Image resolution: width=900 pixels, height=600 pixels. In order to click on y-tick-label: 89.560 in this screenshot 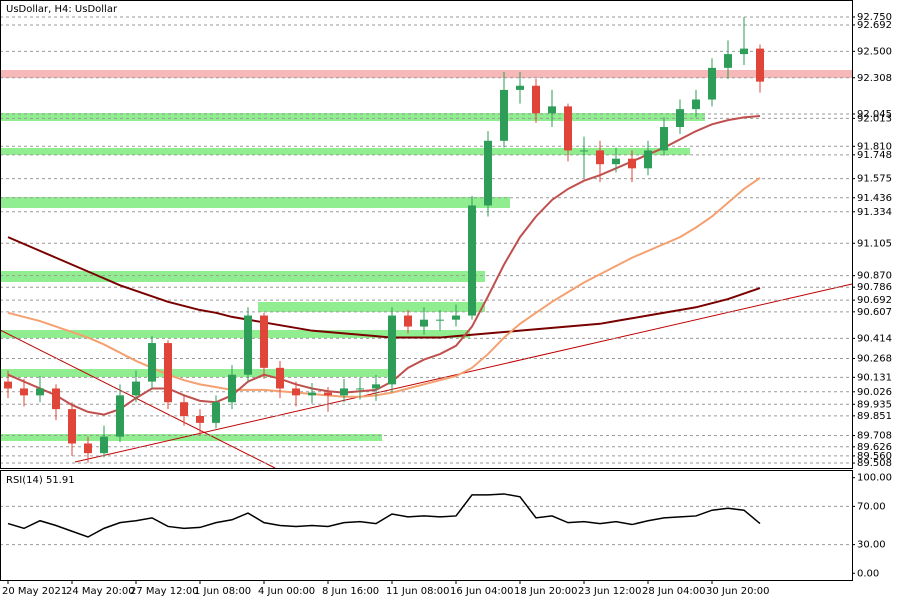, I will do `click(874, 456)`.